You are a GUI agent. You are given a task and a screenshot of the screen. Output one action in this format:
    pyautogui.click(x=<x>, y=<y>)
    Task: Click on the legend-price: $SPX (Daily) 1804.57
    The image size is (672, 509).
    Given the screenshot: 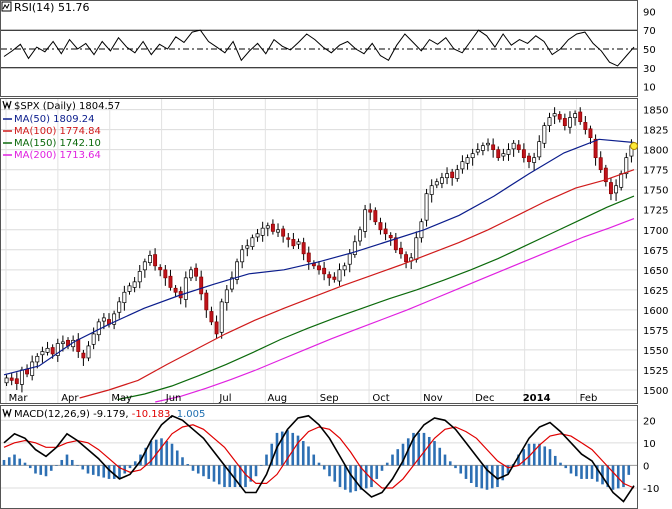 What is the action you would take?
    pyautogui.click(x=67, y=106)
    